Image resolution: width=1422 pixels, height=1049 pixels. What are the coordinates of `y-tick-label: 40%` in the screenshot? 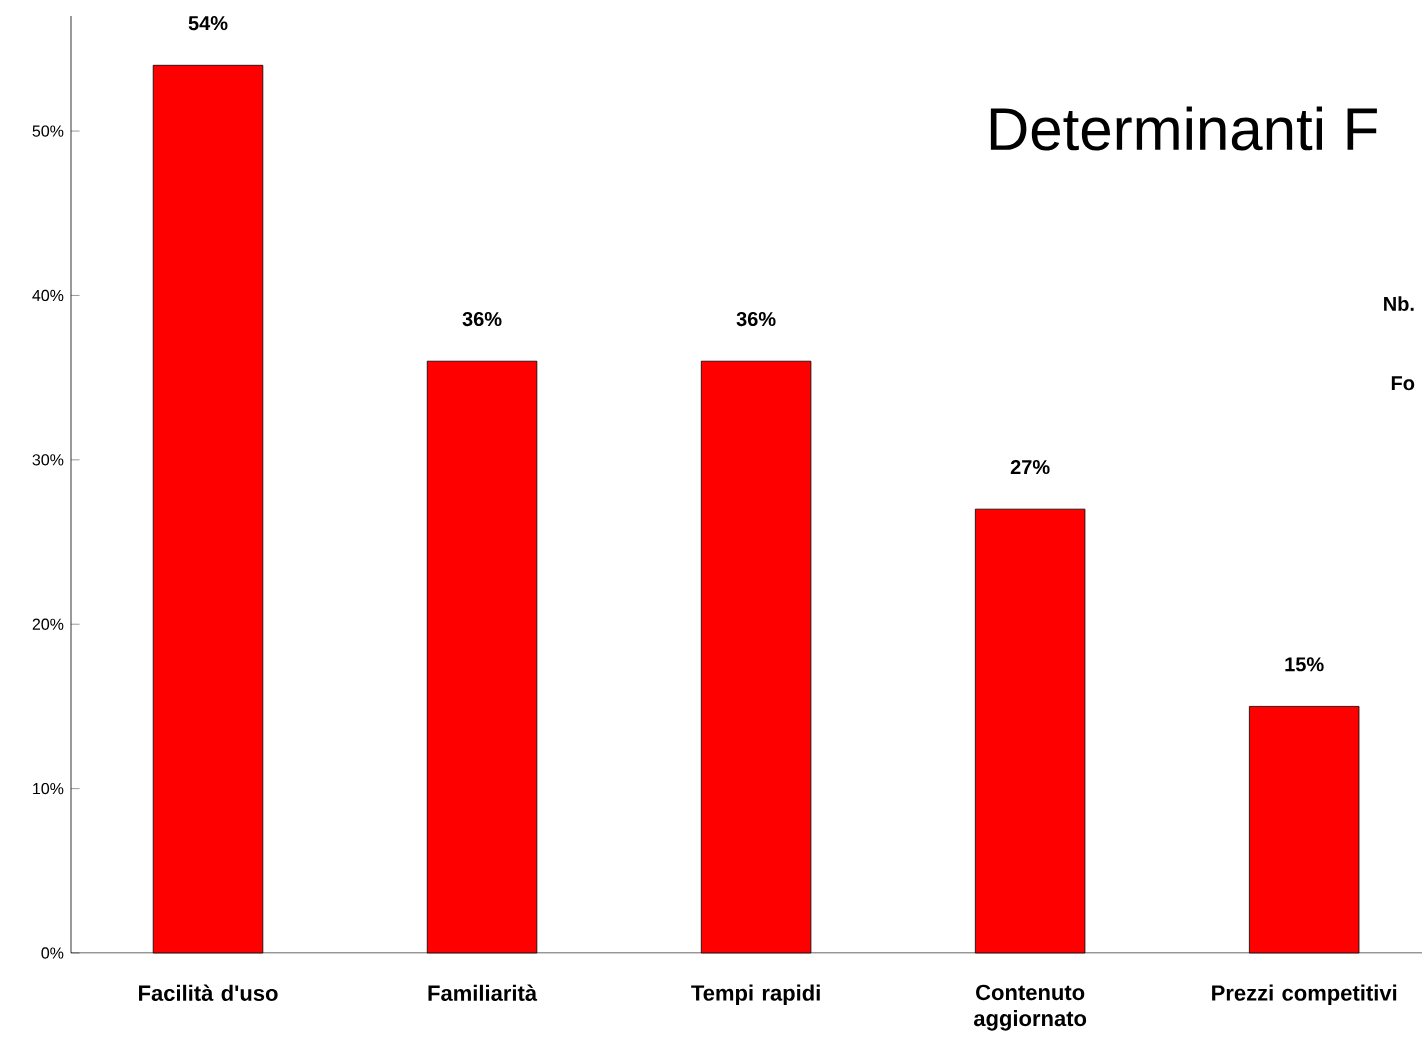 It's located at (48, 295).